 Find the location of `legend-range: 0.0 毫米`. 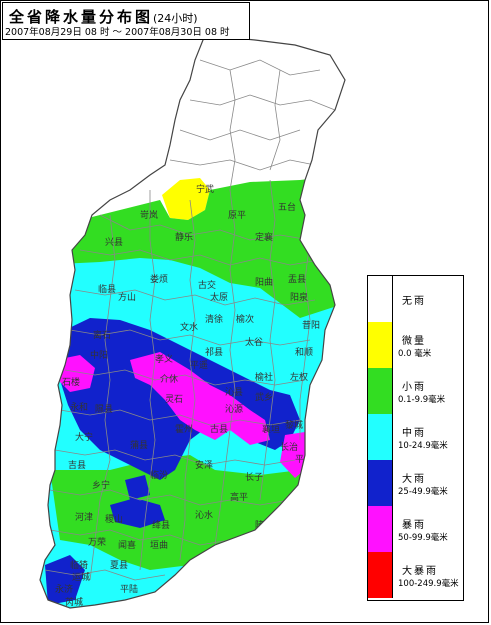

legend-range: 0.0 毫米 is located at coordinates (415, 354).